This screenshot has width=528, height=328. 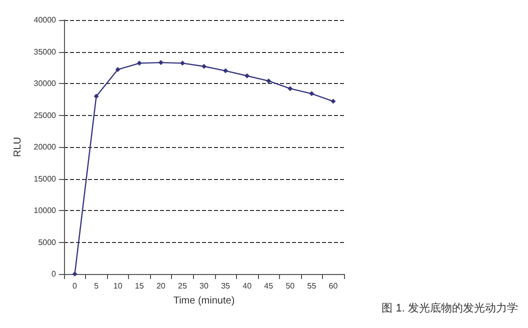 What do you see at coordinates (75, 286) in the screenshot?
I see `x-tick-label: 0` at bounding box center [75, 286].